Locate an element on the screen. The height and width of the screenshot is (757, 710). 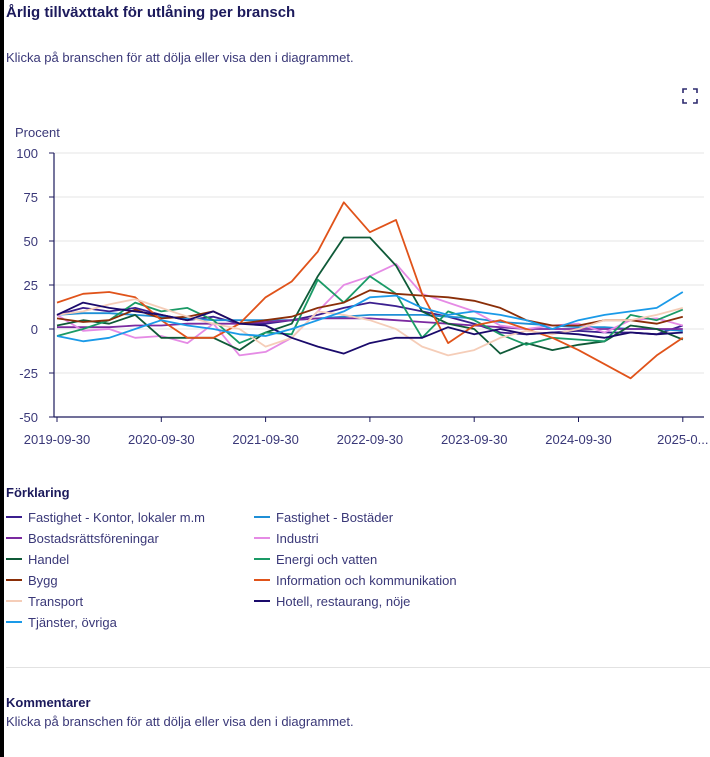
x-tick-label: 2021-09-30 is located at coordinates (265, 439).